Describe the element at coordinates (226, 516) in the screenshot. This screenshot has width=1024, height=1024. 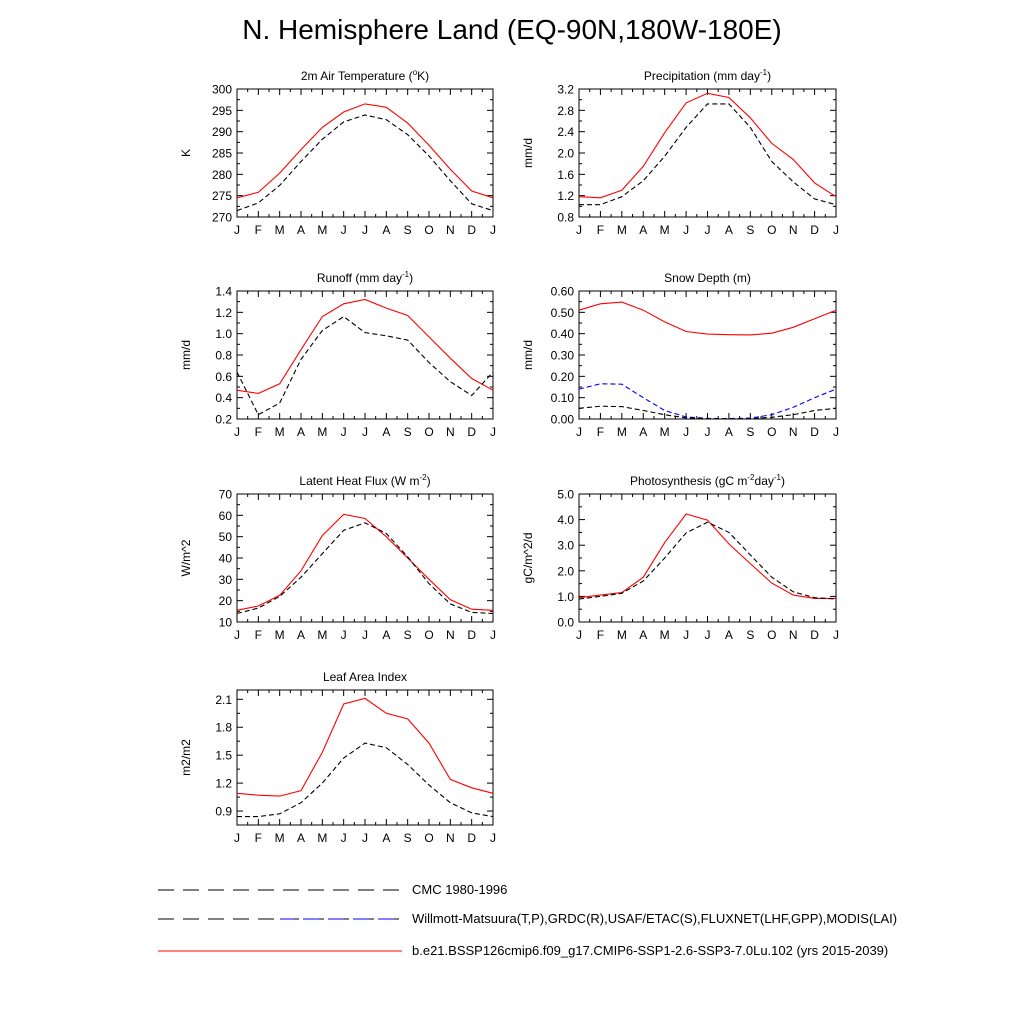
I see `y-tick-label: 60` at that location.